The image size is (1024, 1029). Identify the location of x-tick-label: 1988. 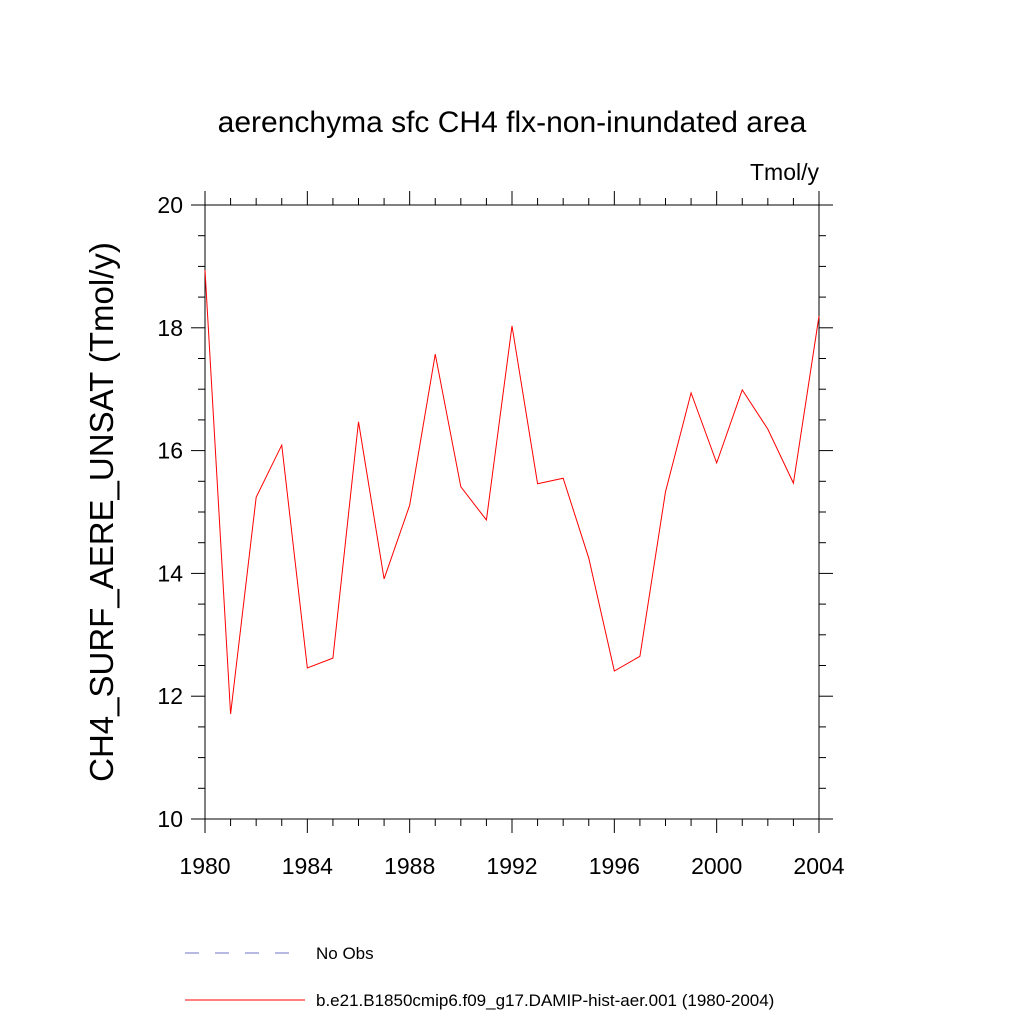
(409, 866).